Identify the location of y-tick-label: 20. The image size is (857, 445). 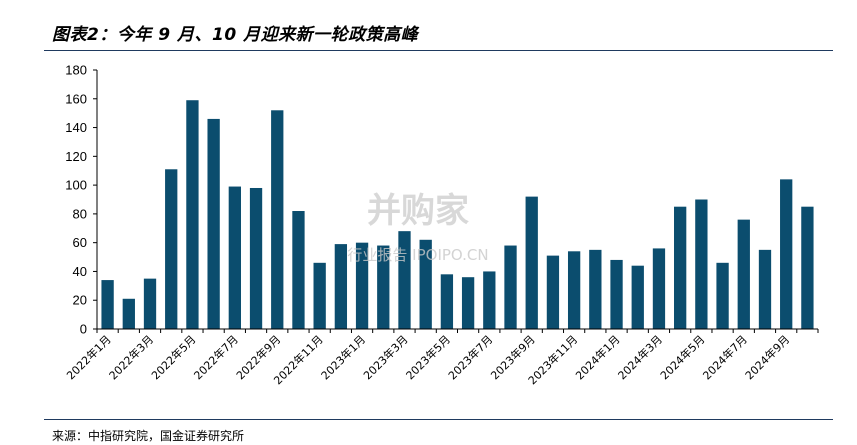
(80, 300).